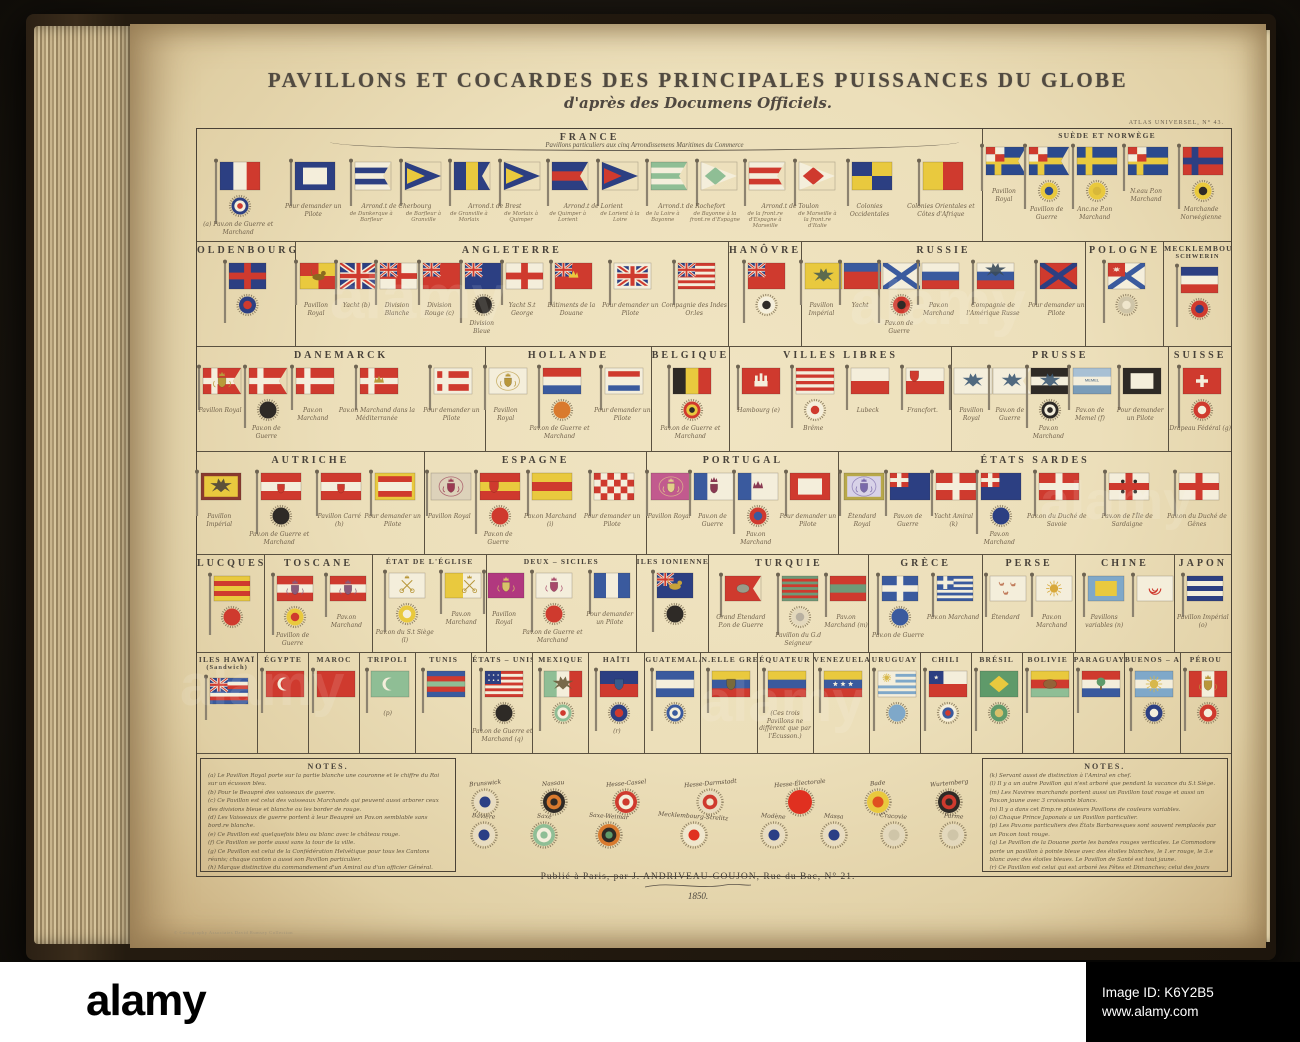 The height and width of the screenshot is (1042, 1300). What do you see at coordinates (1201, 213) in the screenshot?
I see `flag-caption: Marchande Norwégienne` at bounding box center [1201, 213].